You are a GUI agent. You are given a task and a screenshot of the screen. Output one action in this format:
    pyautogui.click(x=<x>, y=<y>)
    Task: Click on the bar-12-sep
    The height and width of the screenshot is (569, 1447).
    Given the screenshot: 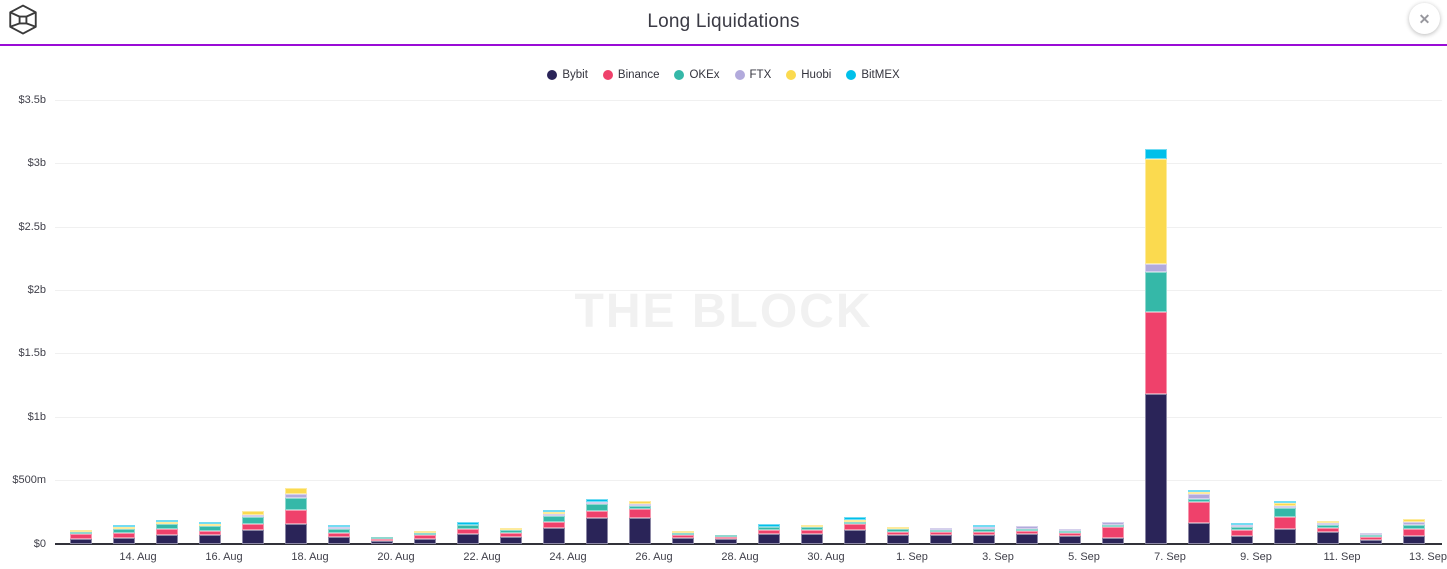 What is the action you would take?
    pyautogui.click(x=1371, y=538)
    